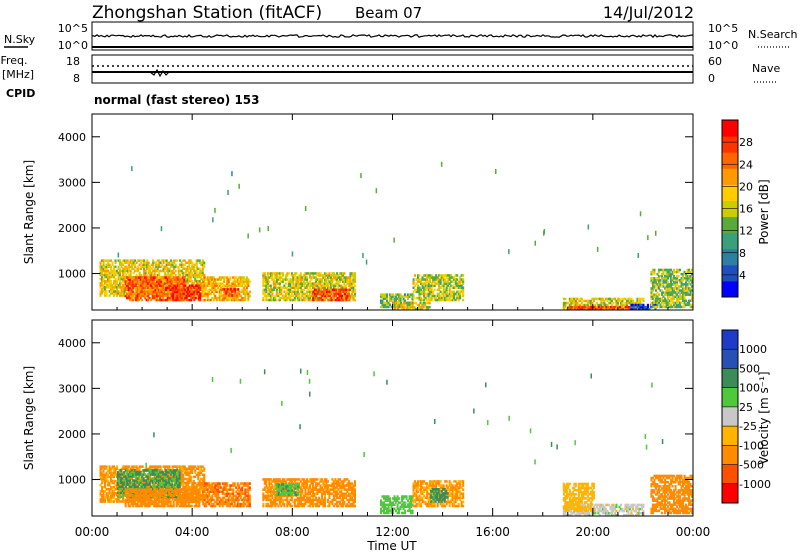  What do you see at coordinates (723, 28) in the screenshot?
I see `nsearch-tick-top: 10^5` at bounding box center [723, 28].